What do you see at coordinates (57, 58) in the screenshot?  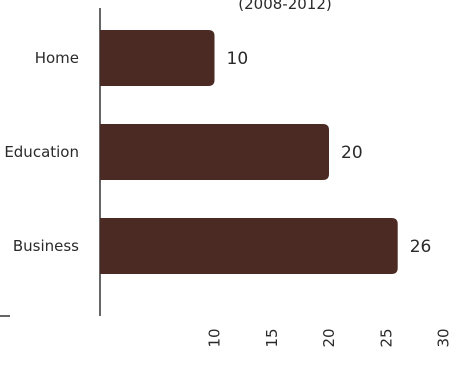 I see `category-label-home: Home` at bounding box center [57, 58].